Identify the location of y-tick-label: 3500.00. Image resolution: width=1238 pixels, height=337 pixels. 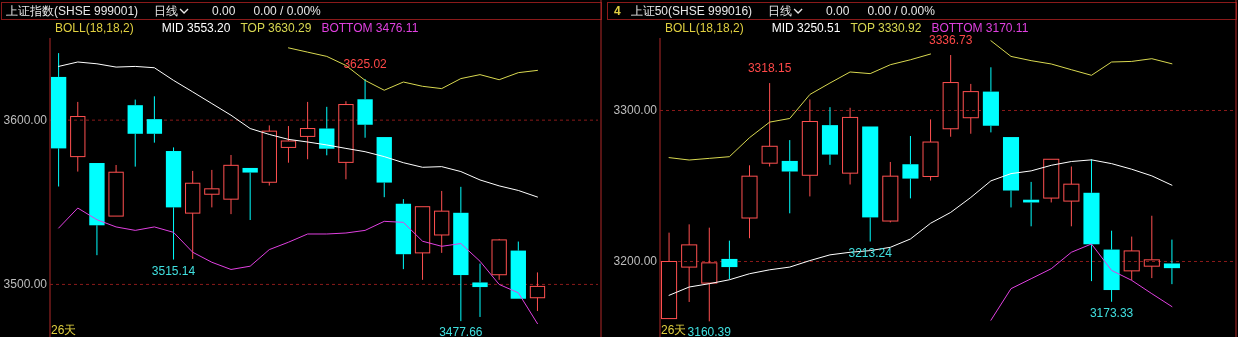
(25, 284).